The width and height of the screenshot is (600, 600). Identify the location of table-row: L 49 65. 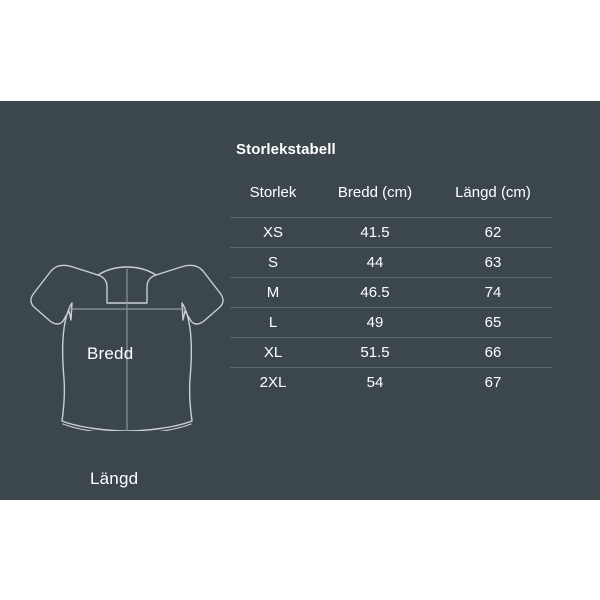
(391, 322).